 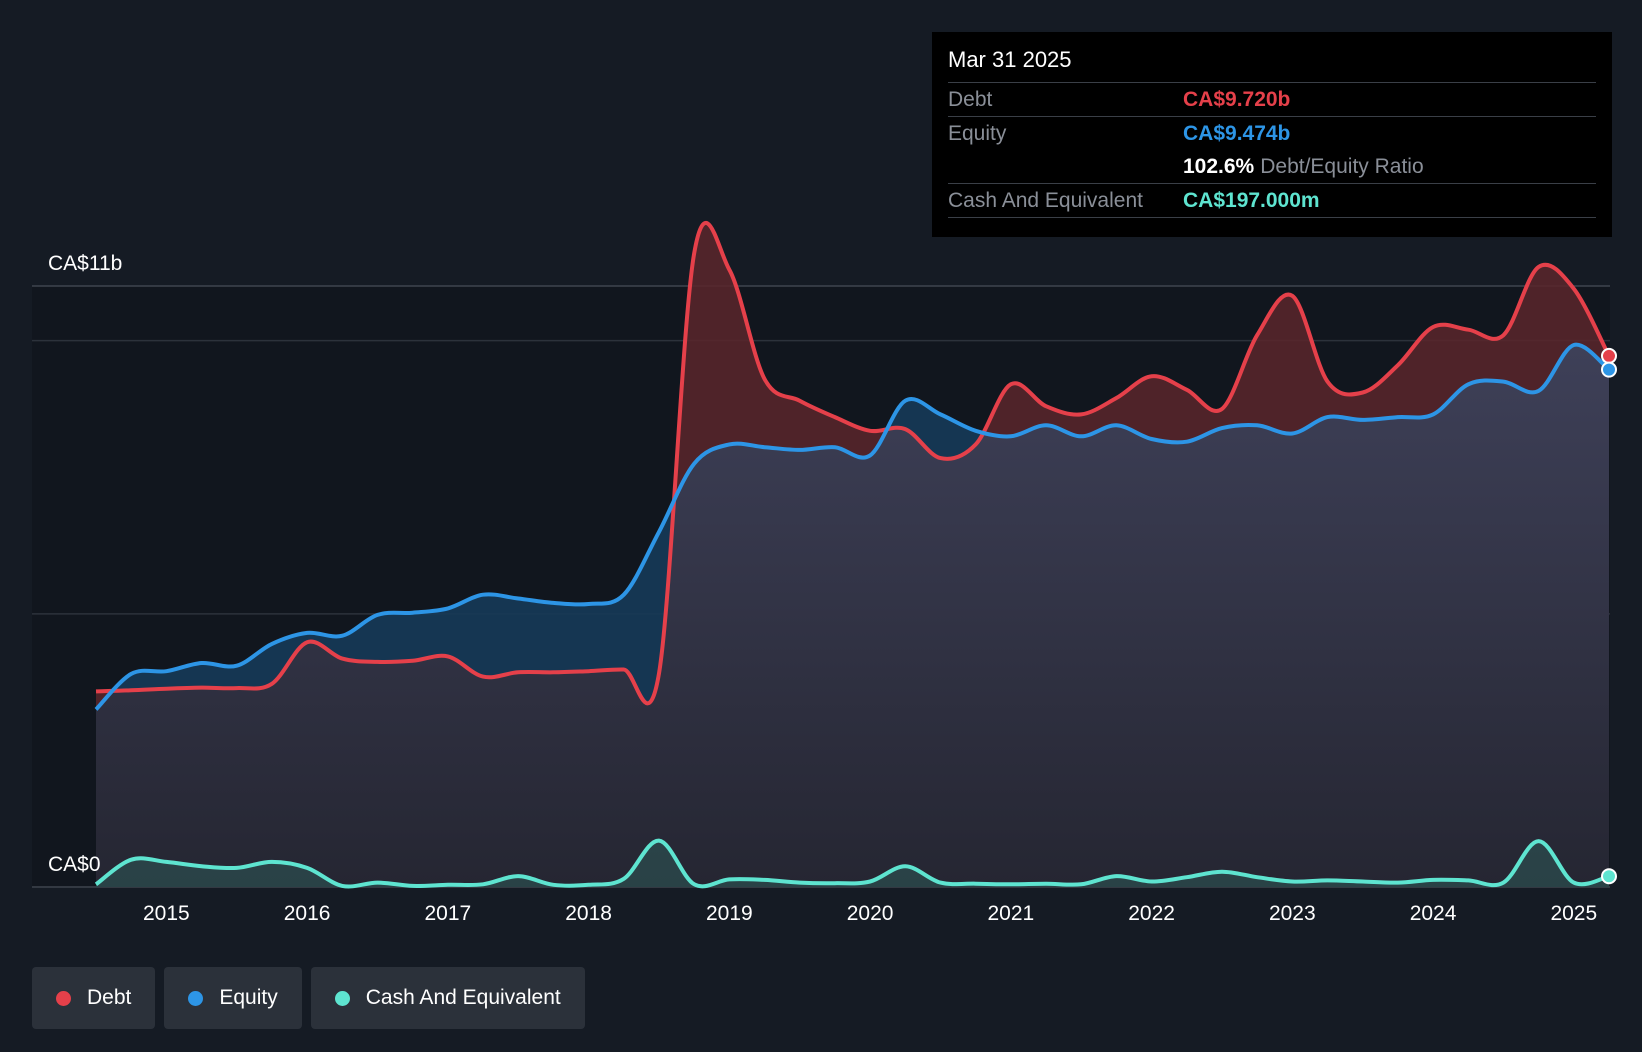 I want to click on tooltip-ratio-spacer, so click(x=1065, y=166).